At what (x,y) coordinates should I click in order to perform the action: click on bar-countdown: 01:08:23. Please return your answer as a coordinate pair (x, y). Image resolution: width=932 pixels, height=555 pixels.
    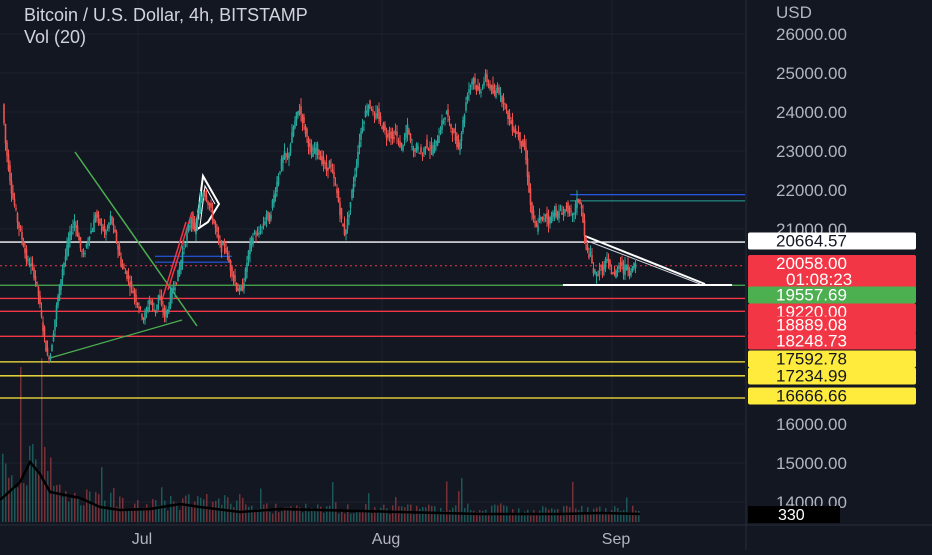
    Looking at the image, I should click on (819, 279).